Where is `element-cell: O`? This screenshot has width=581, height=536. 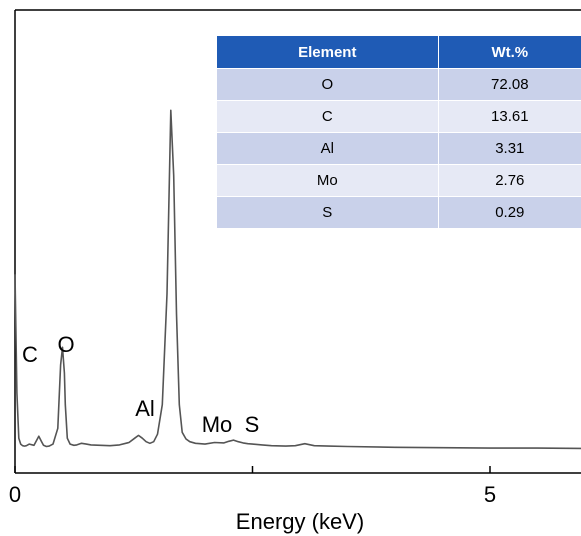
element-cell: O is located at coordinates (328, 84).